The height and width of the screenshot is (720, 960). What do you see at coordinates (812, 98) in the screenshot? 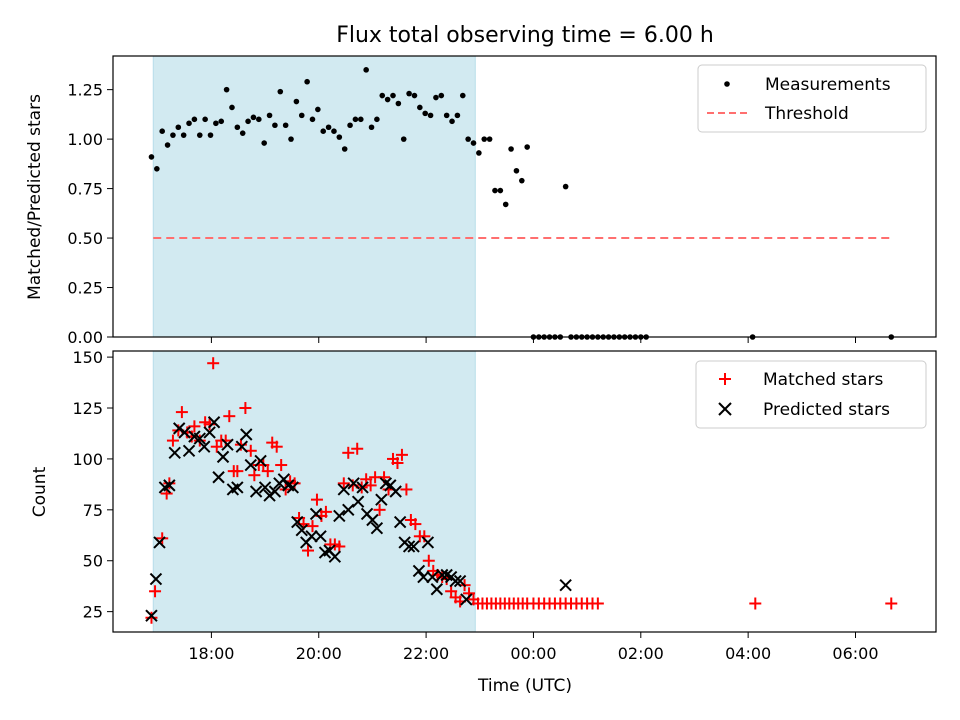
I see `top-legend: Measurements Threshold` at bounding box center [812, 98].